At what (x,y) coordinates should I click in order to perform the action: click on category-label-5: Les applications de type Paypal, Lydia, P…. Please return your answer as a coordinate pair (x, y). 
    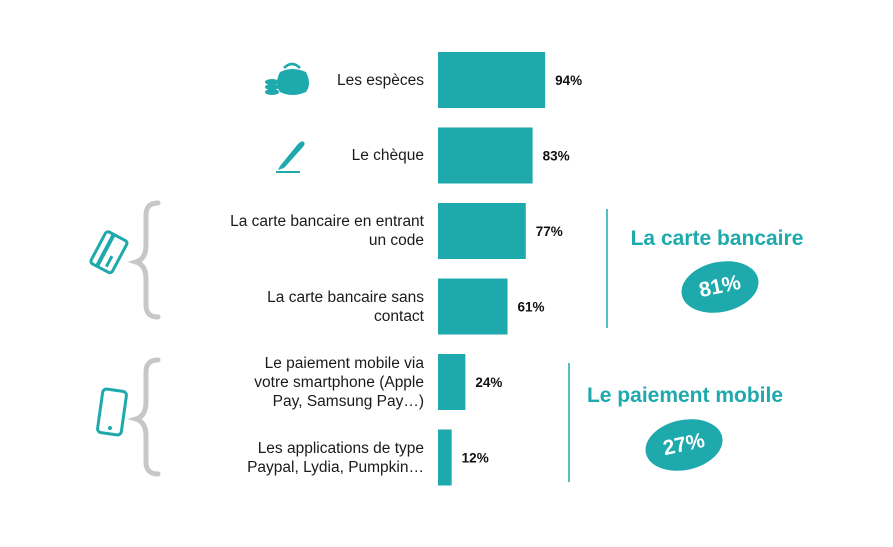
    Looking at the image, I should click on (259, 458).